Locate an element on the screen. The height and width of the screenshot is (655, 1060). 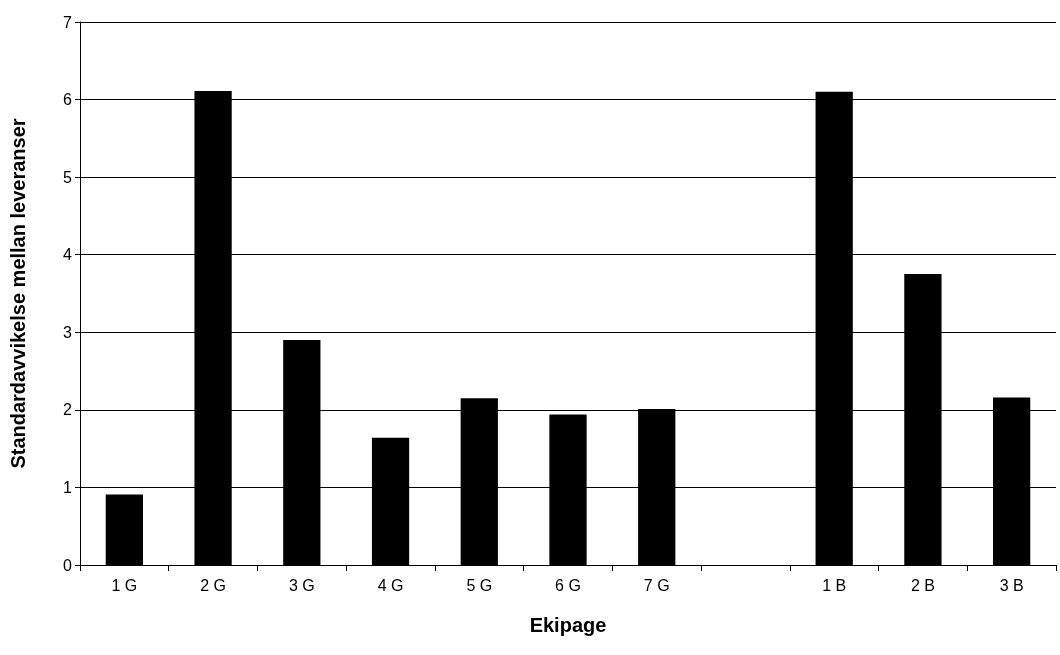
x-axis-title: Ekipage is located at coordinates (568, 625).